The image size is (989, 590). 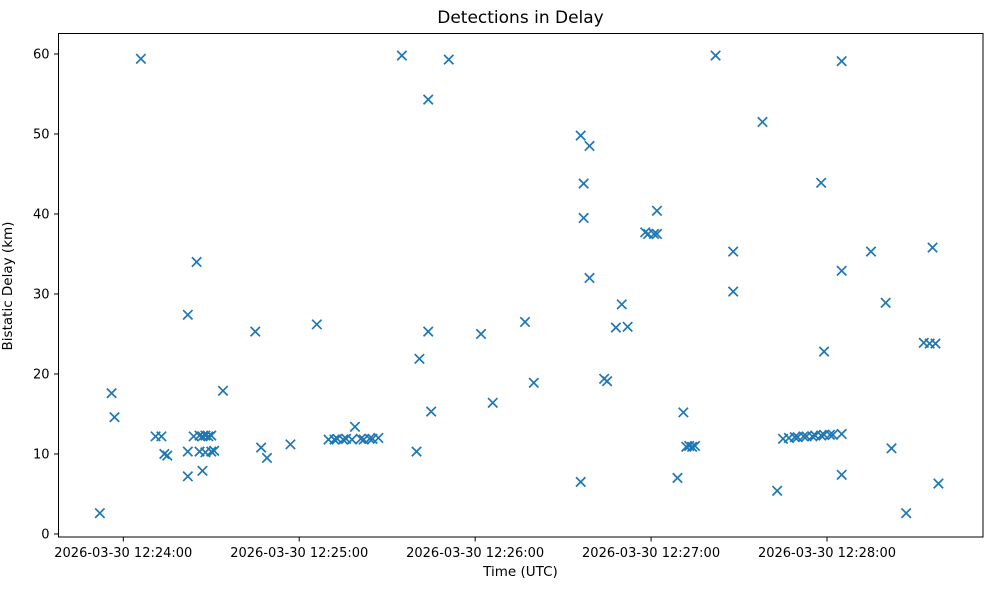 What do you see at coordinates (41, 454) in the screenshot?
I see `y-tick-label: 10` at bounding box center [41, 454].